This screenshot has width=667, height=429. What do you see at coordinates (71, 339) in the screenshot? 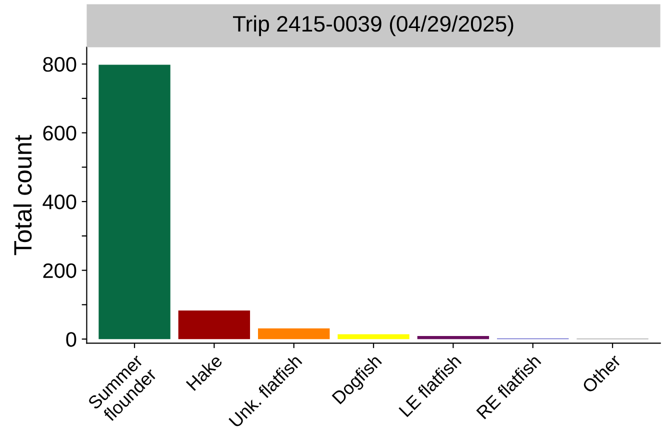
I see `y-tick-label: 0` at bounding box center [71, 339].